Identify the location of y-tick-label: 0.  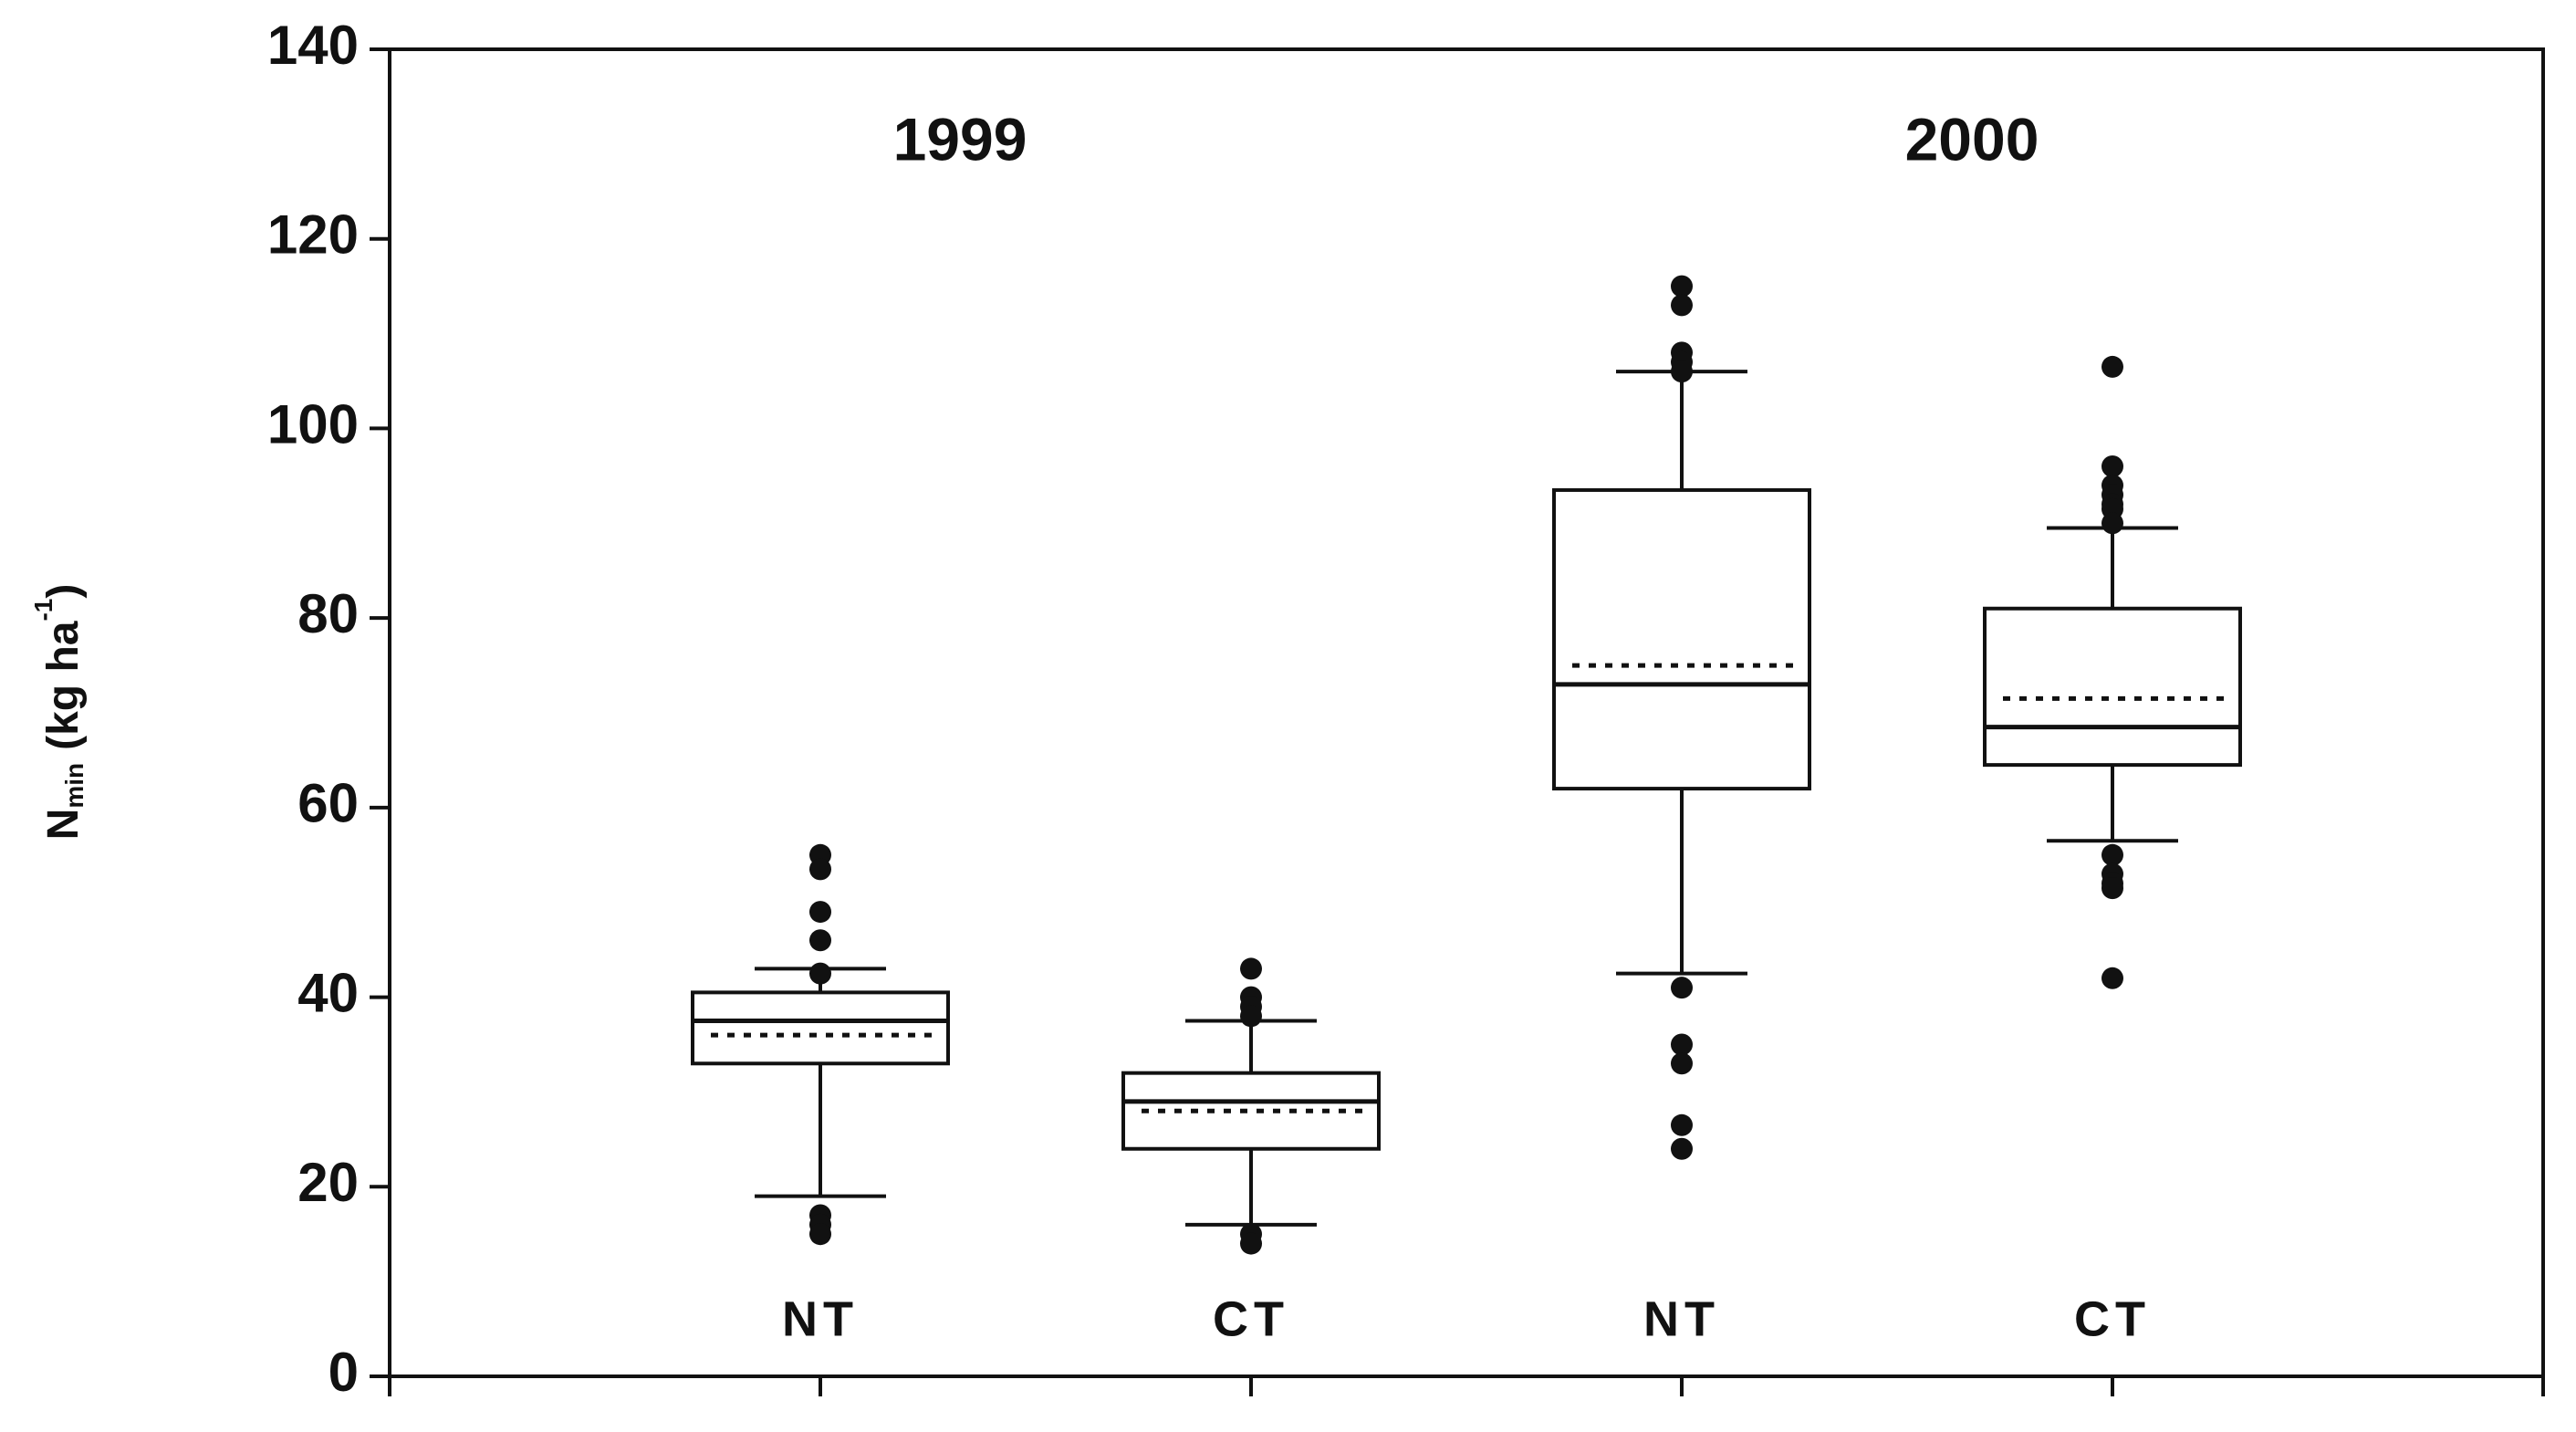
(344, 1372).